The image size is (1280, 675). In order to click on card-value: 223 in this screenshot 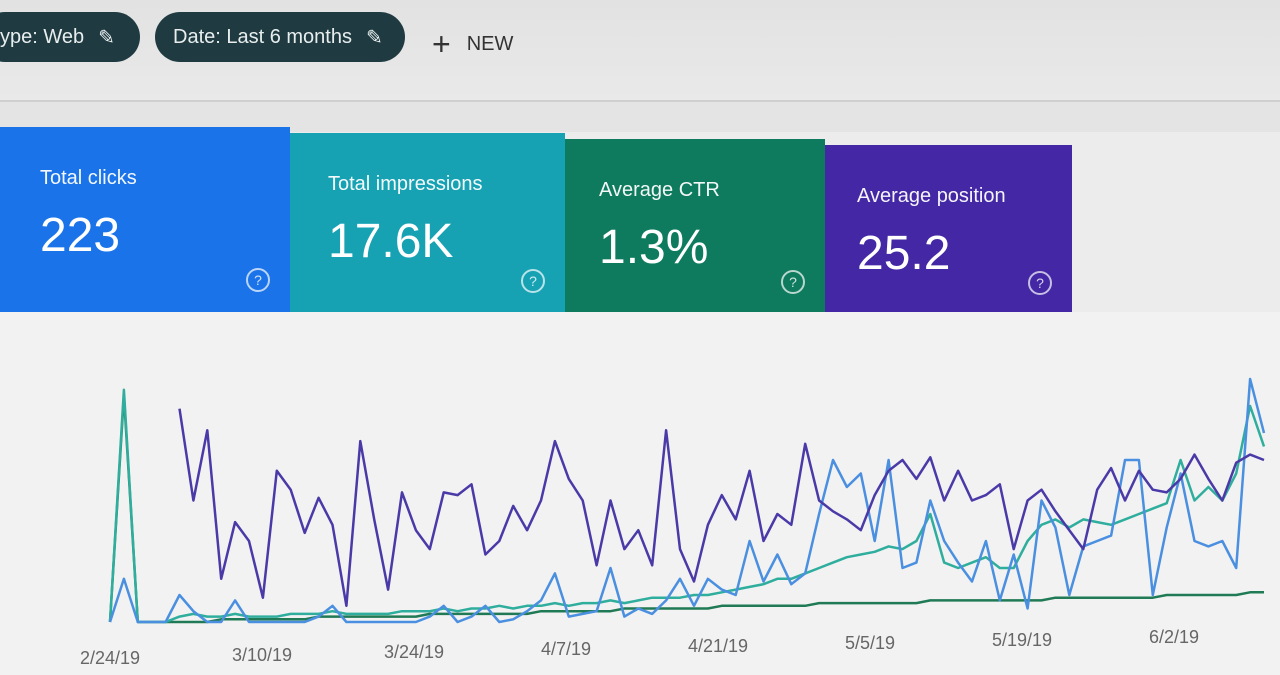, I will do `click(80, 235)`.